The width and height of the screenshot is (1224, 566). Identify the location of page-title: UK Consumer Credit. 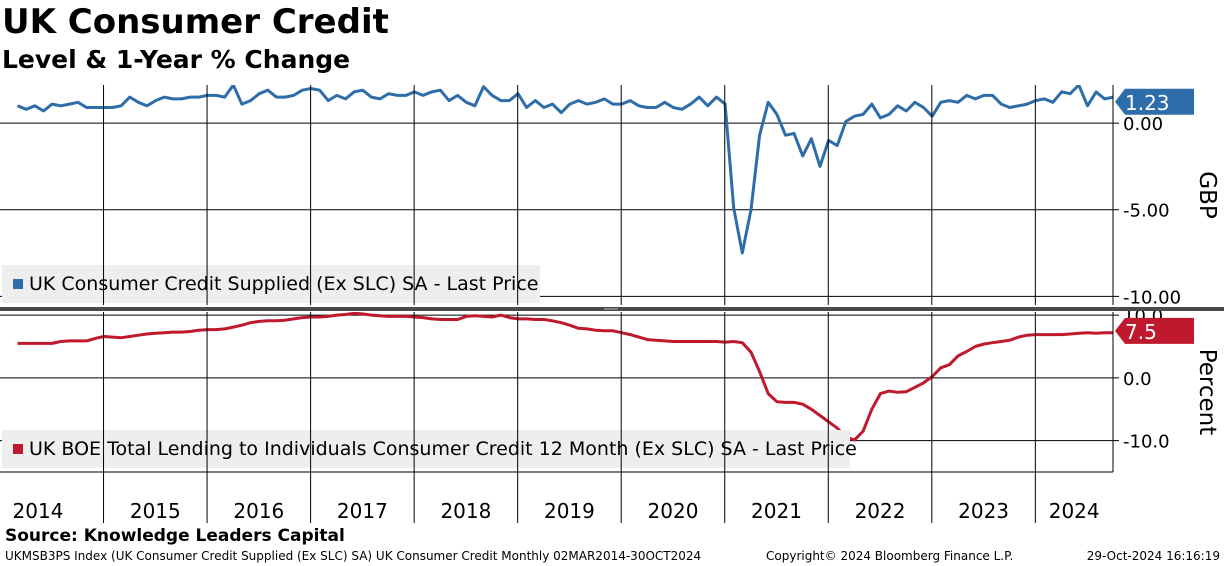
(195, 22).